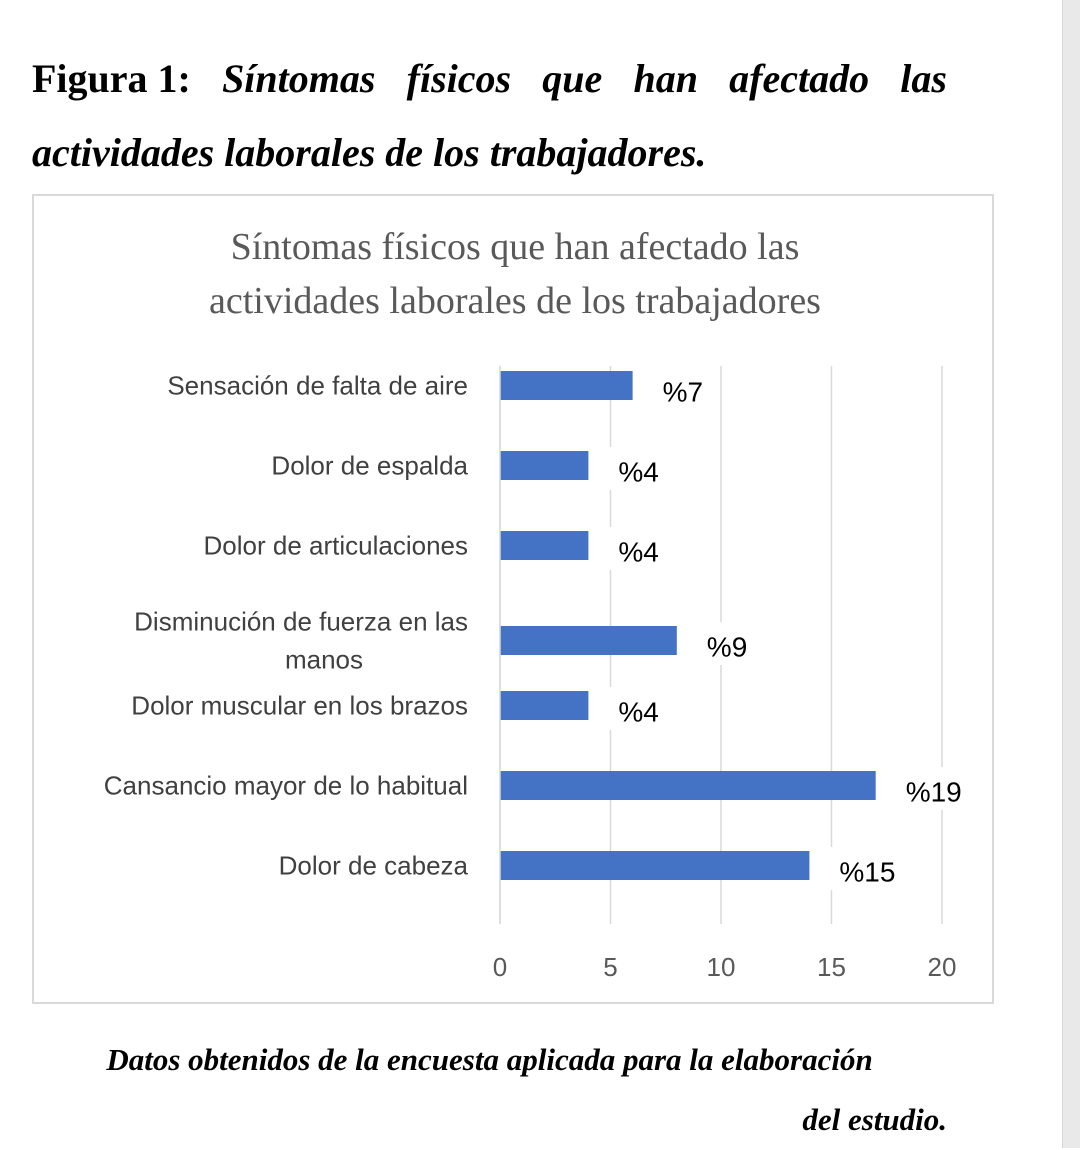 Image resolution: width=1080 pixels, height=1150 pixels. I want to click on chart-title-line: Síntomas físicos que han afectado las, so click(515, 247).